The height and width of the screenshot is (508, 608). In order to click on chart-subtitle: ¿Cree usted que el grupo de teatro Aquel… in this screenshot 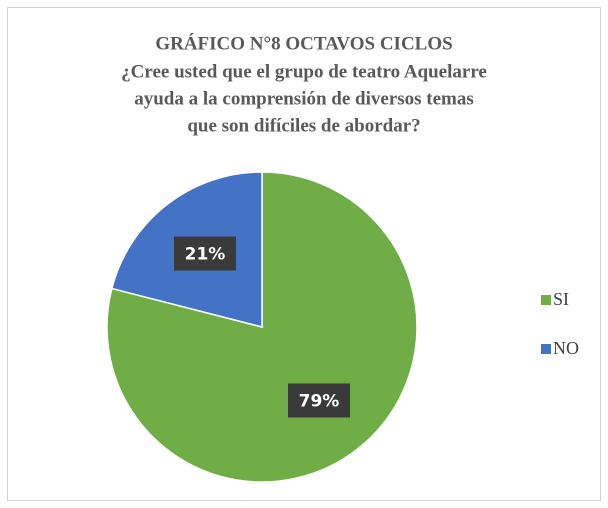, I will do `click(304, 71)`.